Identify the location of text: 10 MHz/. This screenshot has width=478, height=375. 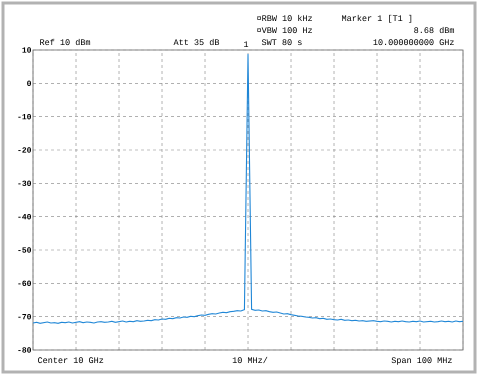
(250, 360).